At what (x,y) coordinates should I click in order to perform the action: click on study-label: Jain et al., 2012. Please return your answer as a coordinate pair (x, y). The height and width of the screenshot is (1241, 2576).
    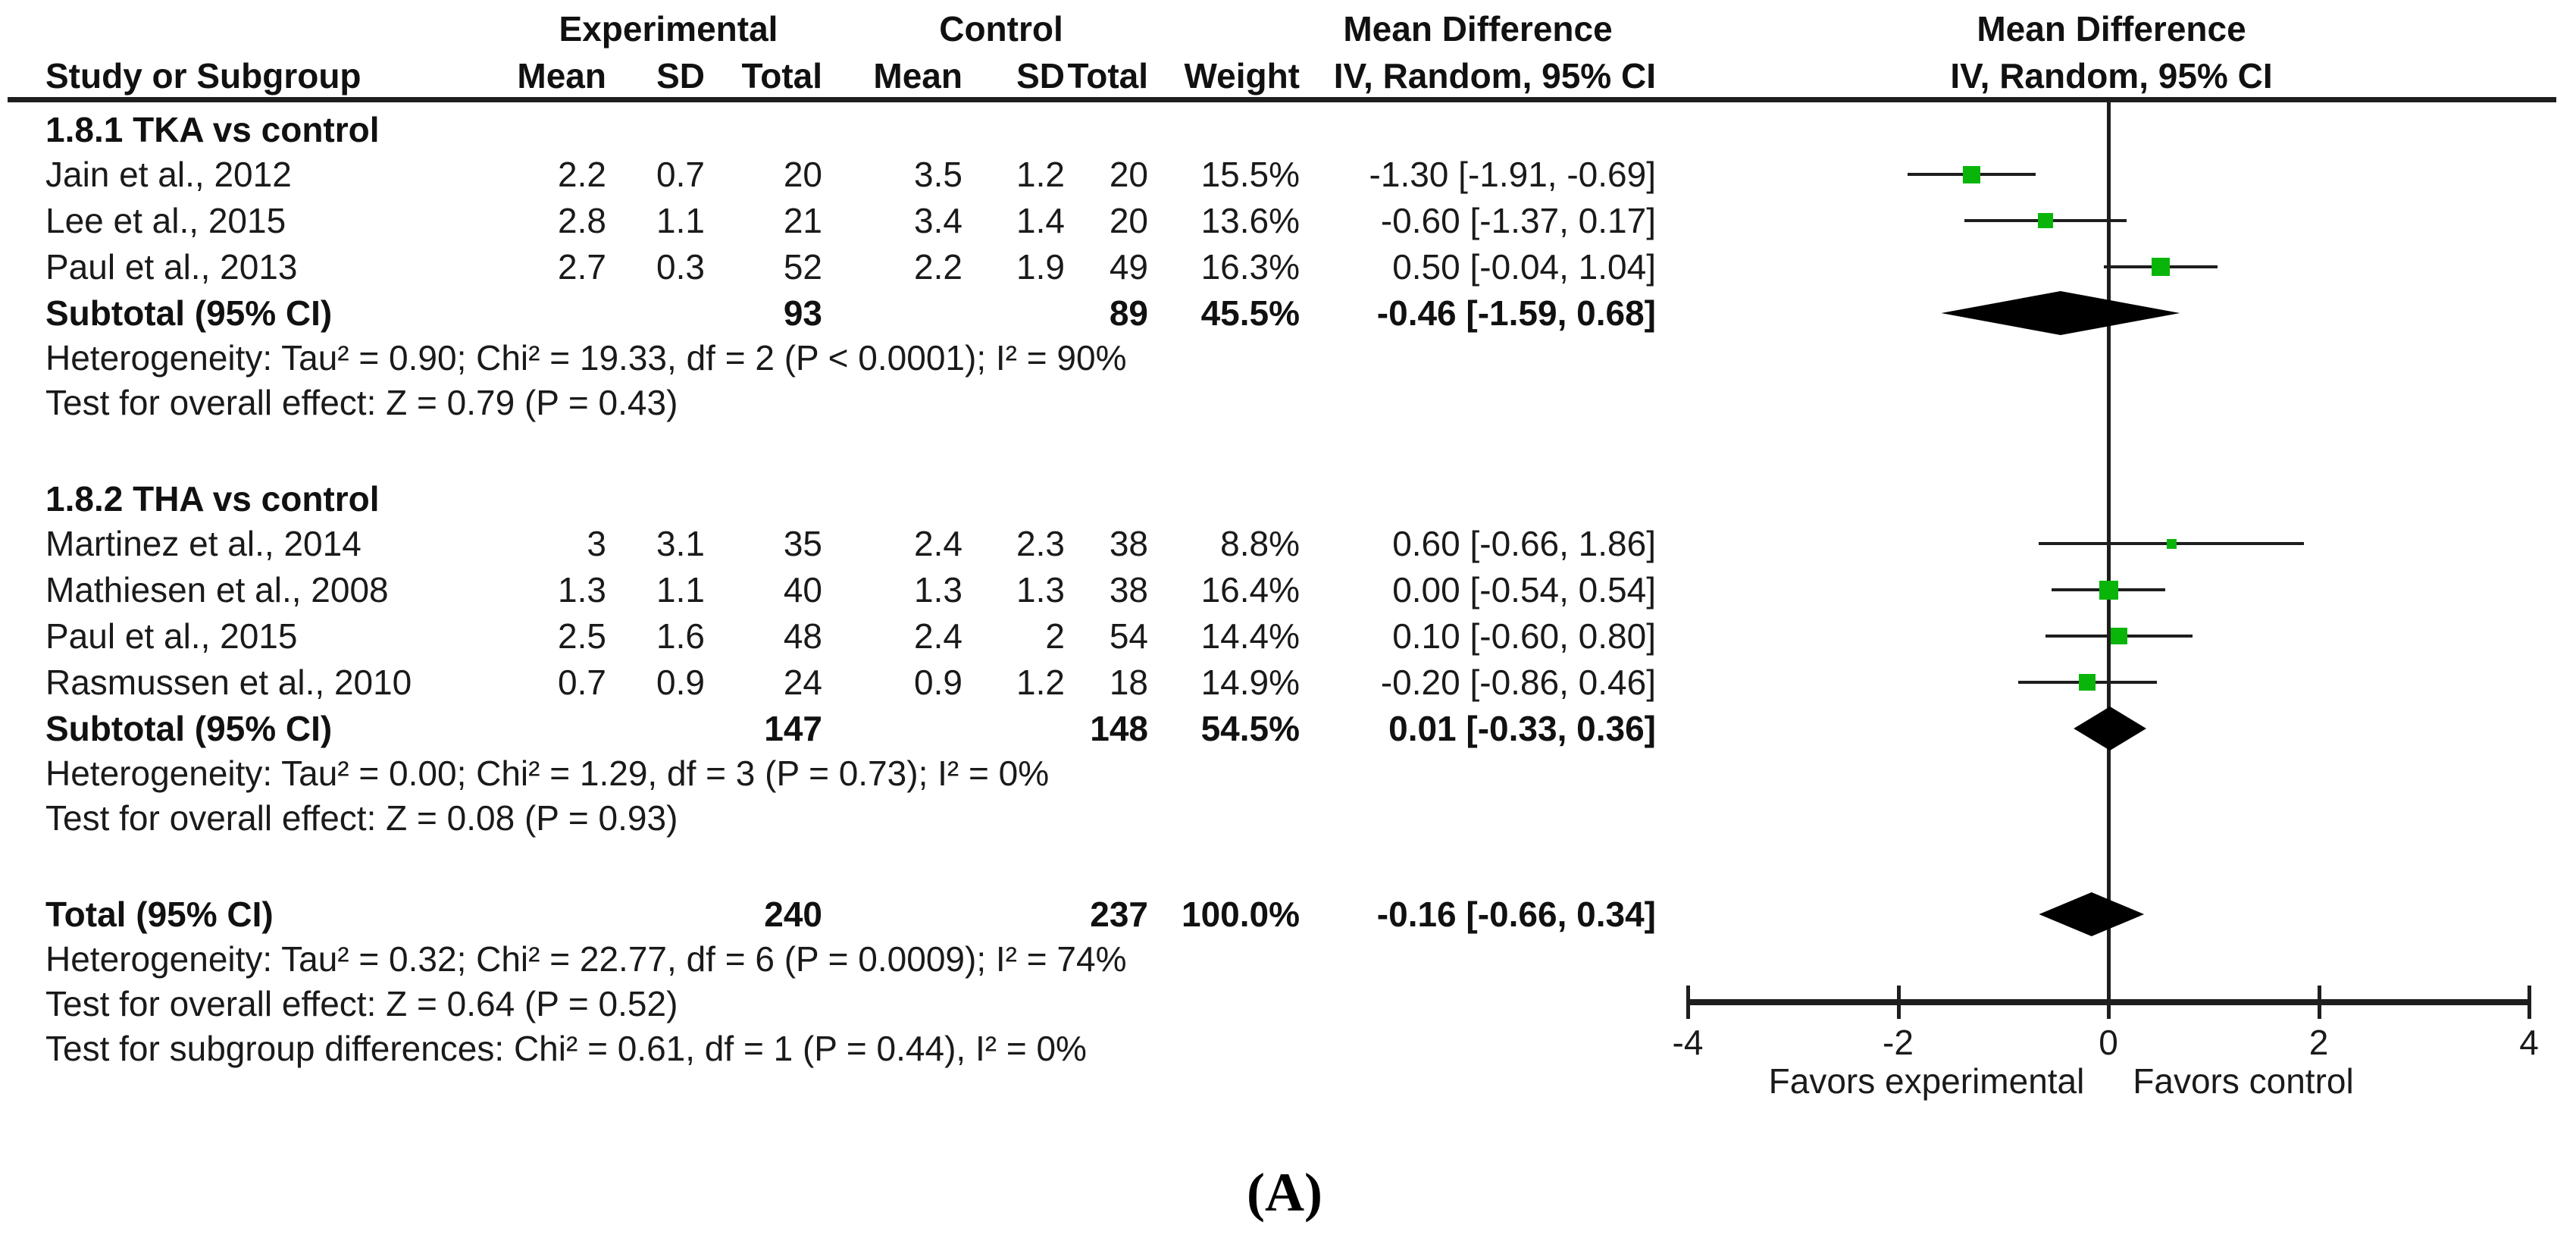
    Looking at the image, I should click on (168, 174).